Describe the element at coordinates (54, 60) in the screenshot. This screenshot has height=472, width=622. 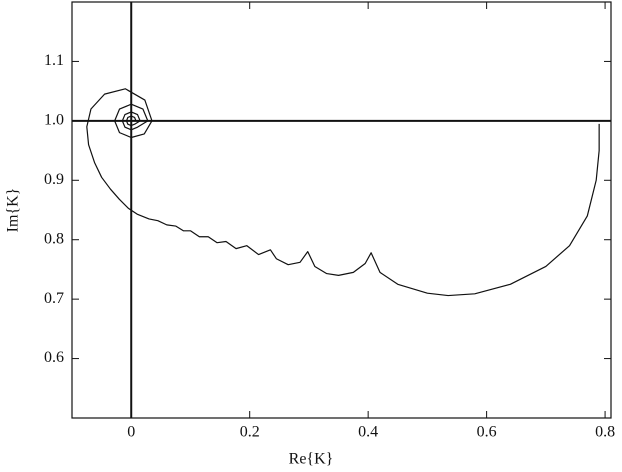
I see `y-tick-label: 1.1` at that location.